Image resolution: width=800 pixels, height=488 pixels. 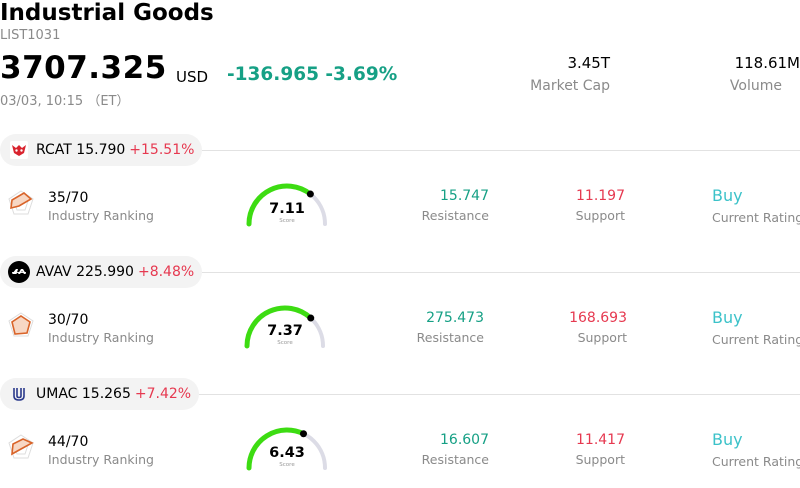 What do you see at coordinates (19, 394) in the screenshot?
I see `umac-logo-icon` at bounding box center [19, 394].